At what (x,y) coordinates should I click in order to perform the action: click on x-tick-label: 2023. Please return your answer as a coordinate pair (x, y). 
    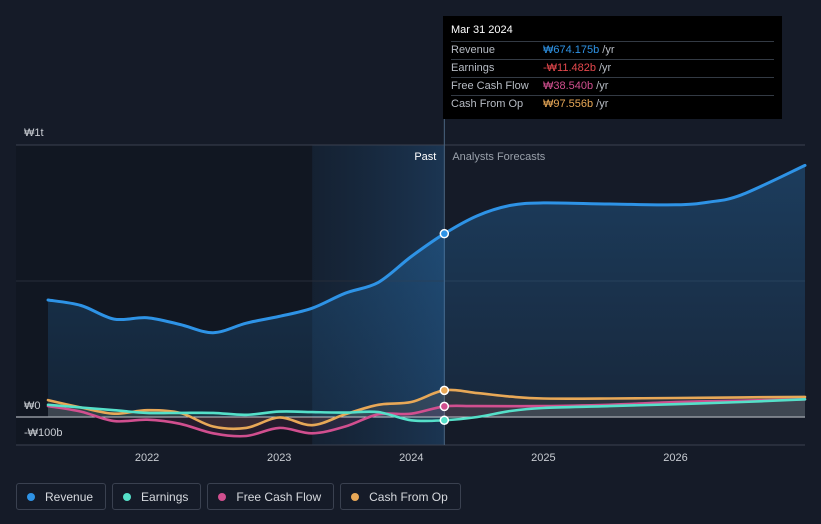
    Looking at the image, I should click on (279, 458).